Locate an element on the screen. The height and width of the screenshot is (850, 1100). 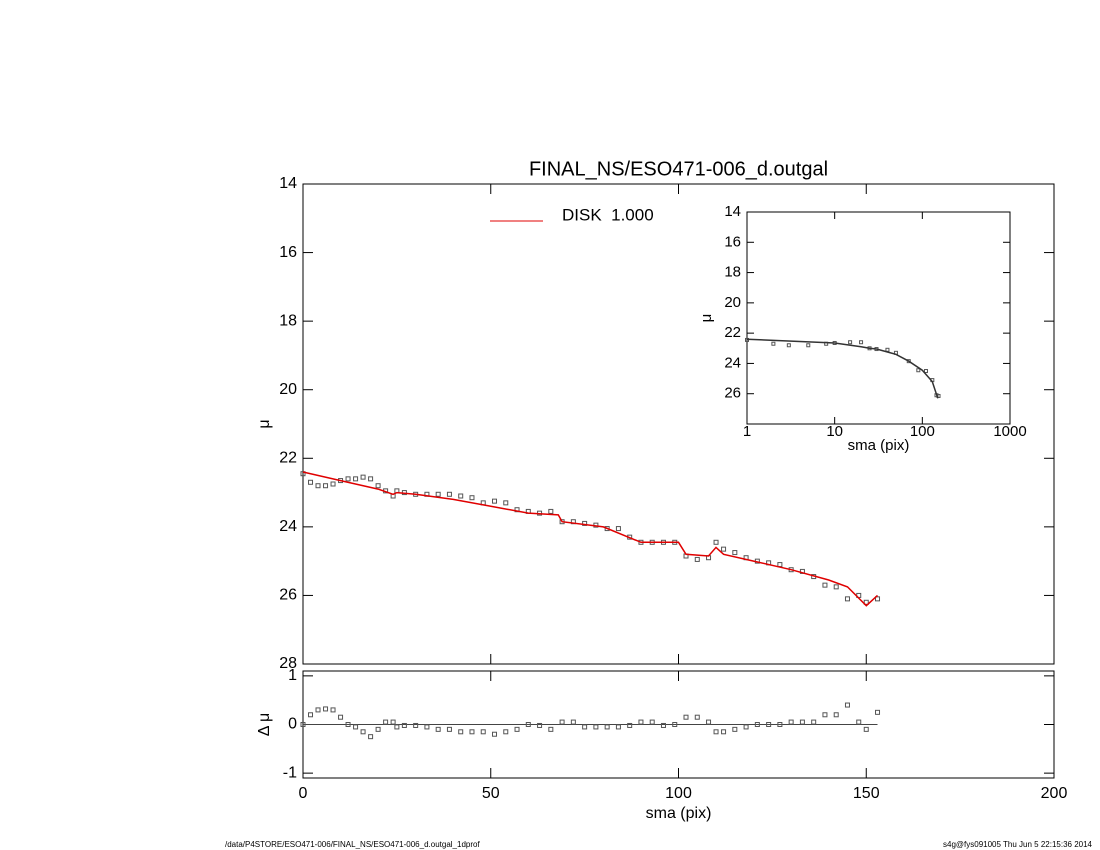
x-tick-label: 10 is located at coordinates (834, 431).